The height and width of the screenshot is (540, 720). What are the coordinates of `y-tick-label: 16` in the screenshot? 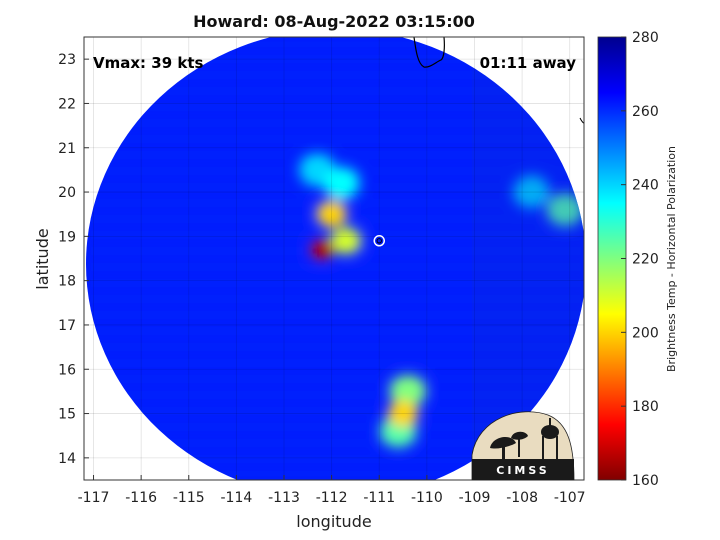 It's located at (67, 370).